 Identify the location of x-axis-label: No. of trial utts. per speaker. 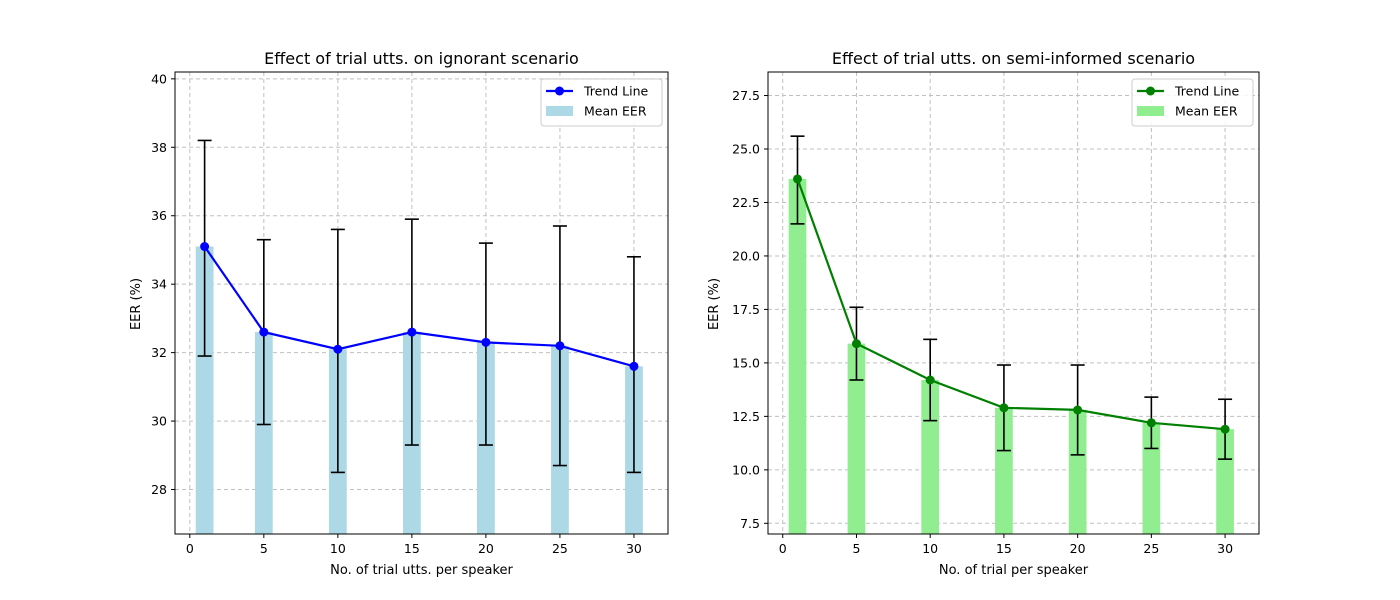
(421, 570).